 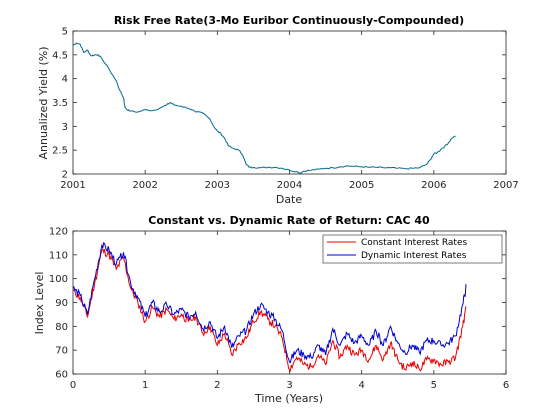 What do you see at coordinates (72, 185) in the screenshot?
I see `risk-free-rate-x-tick-label: 2001` at bounding box center [72, 185].